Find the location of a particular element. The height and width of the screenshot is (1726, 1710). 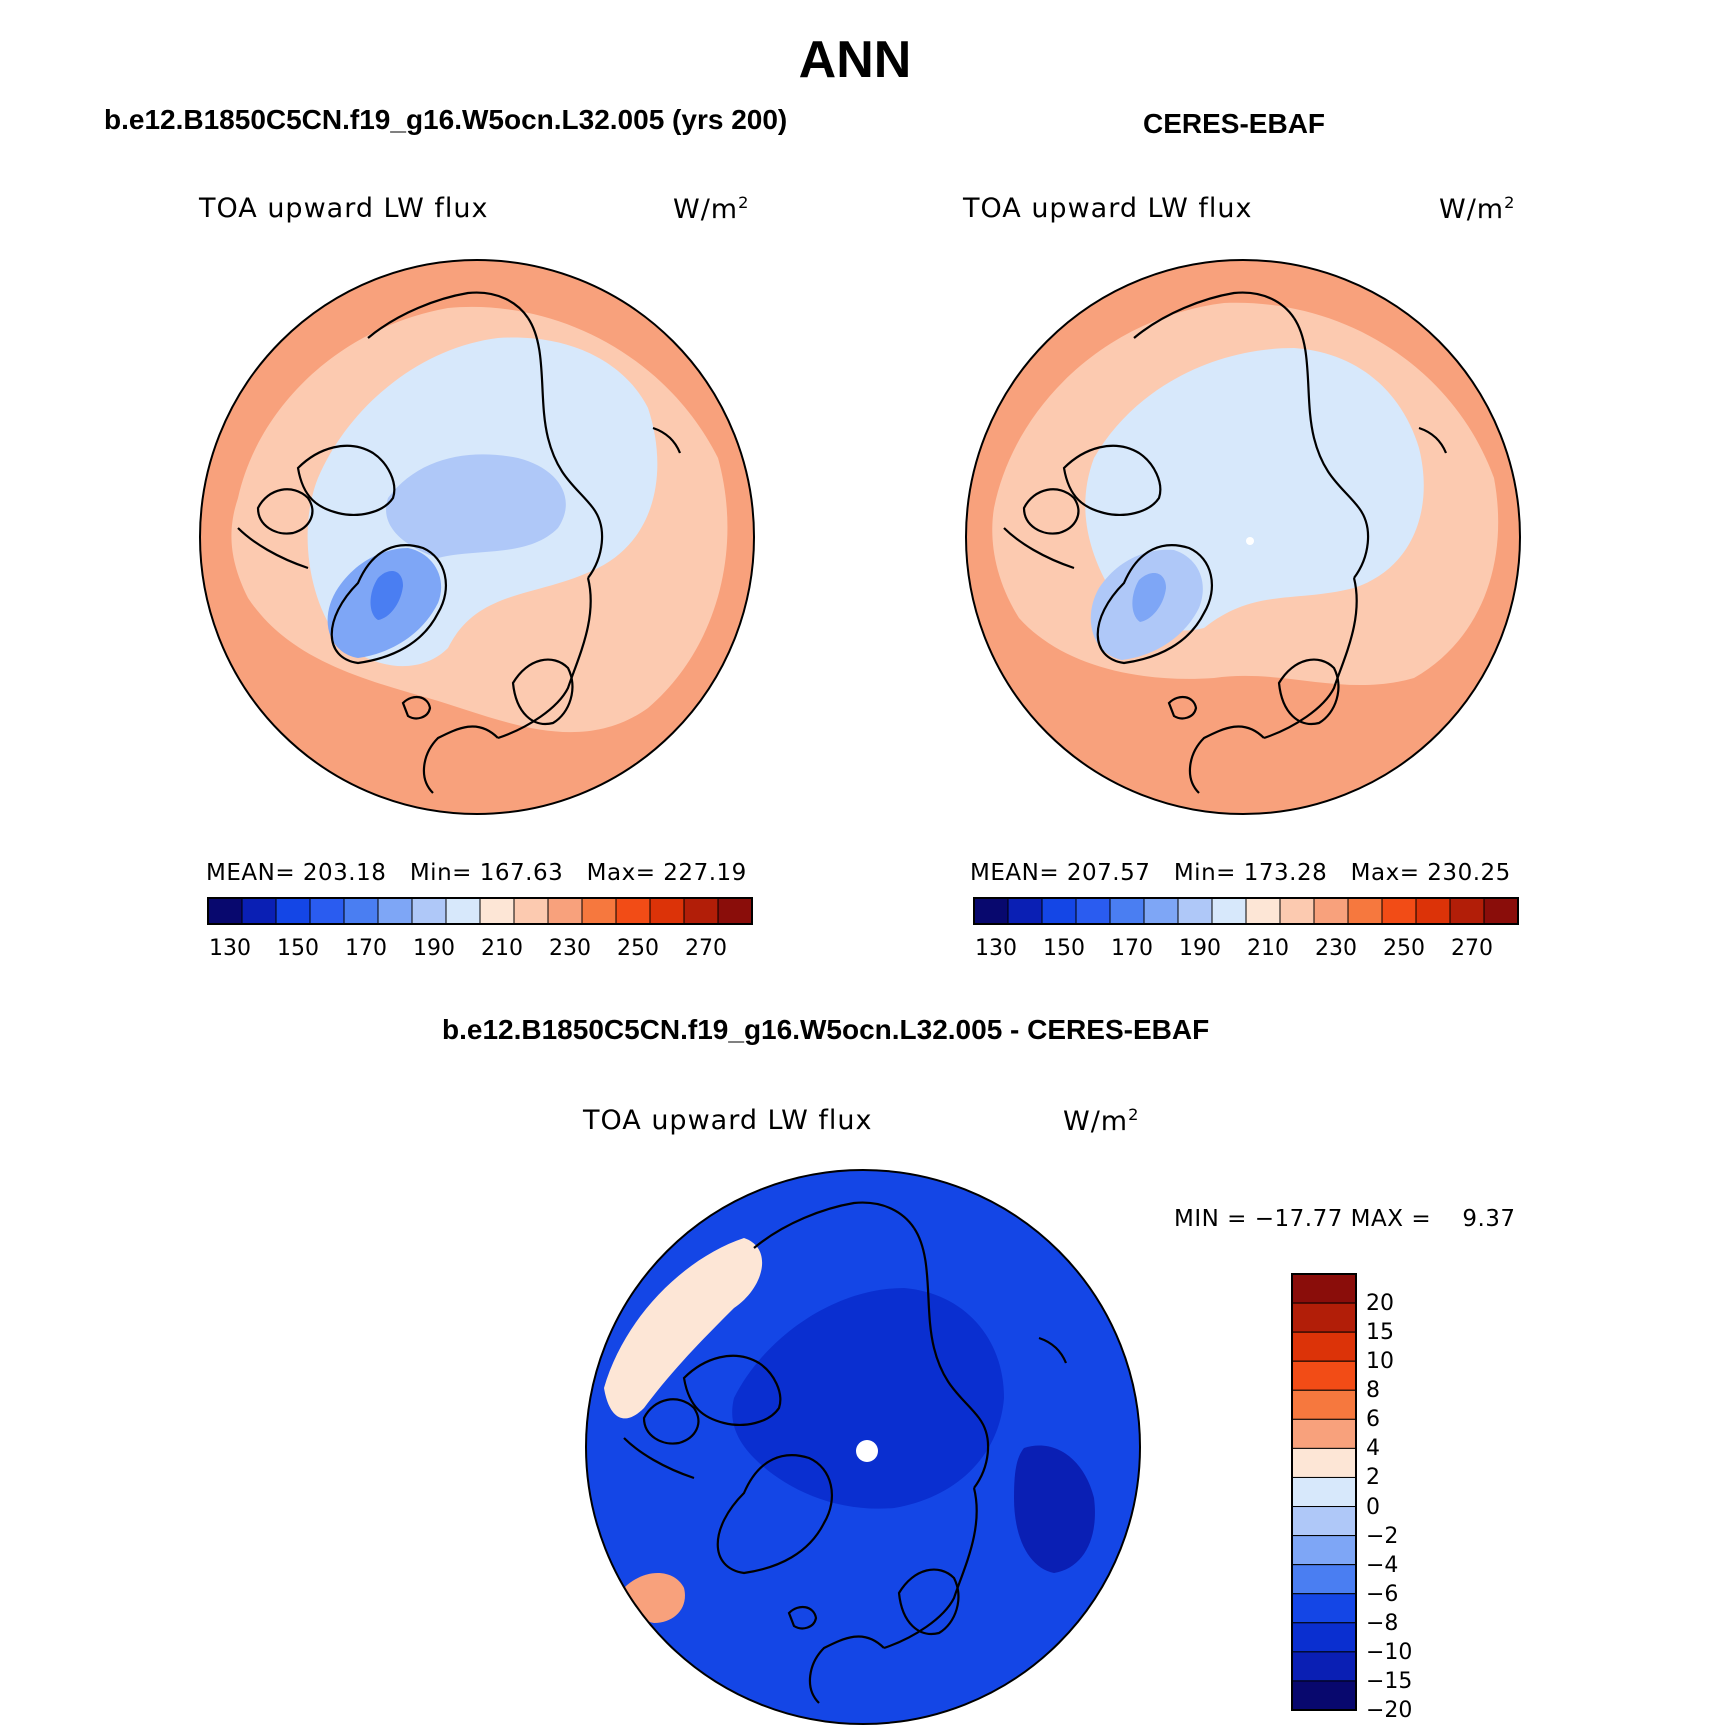

panel-3-coastlines is located at coordinates (845, 1452).